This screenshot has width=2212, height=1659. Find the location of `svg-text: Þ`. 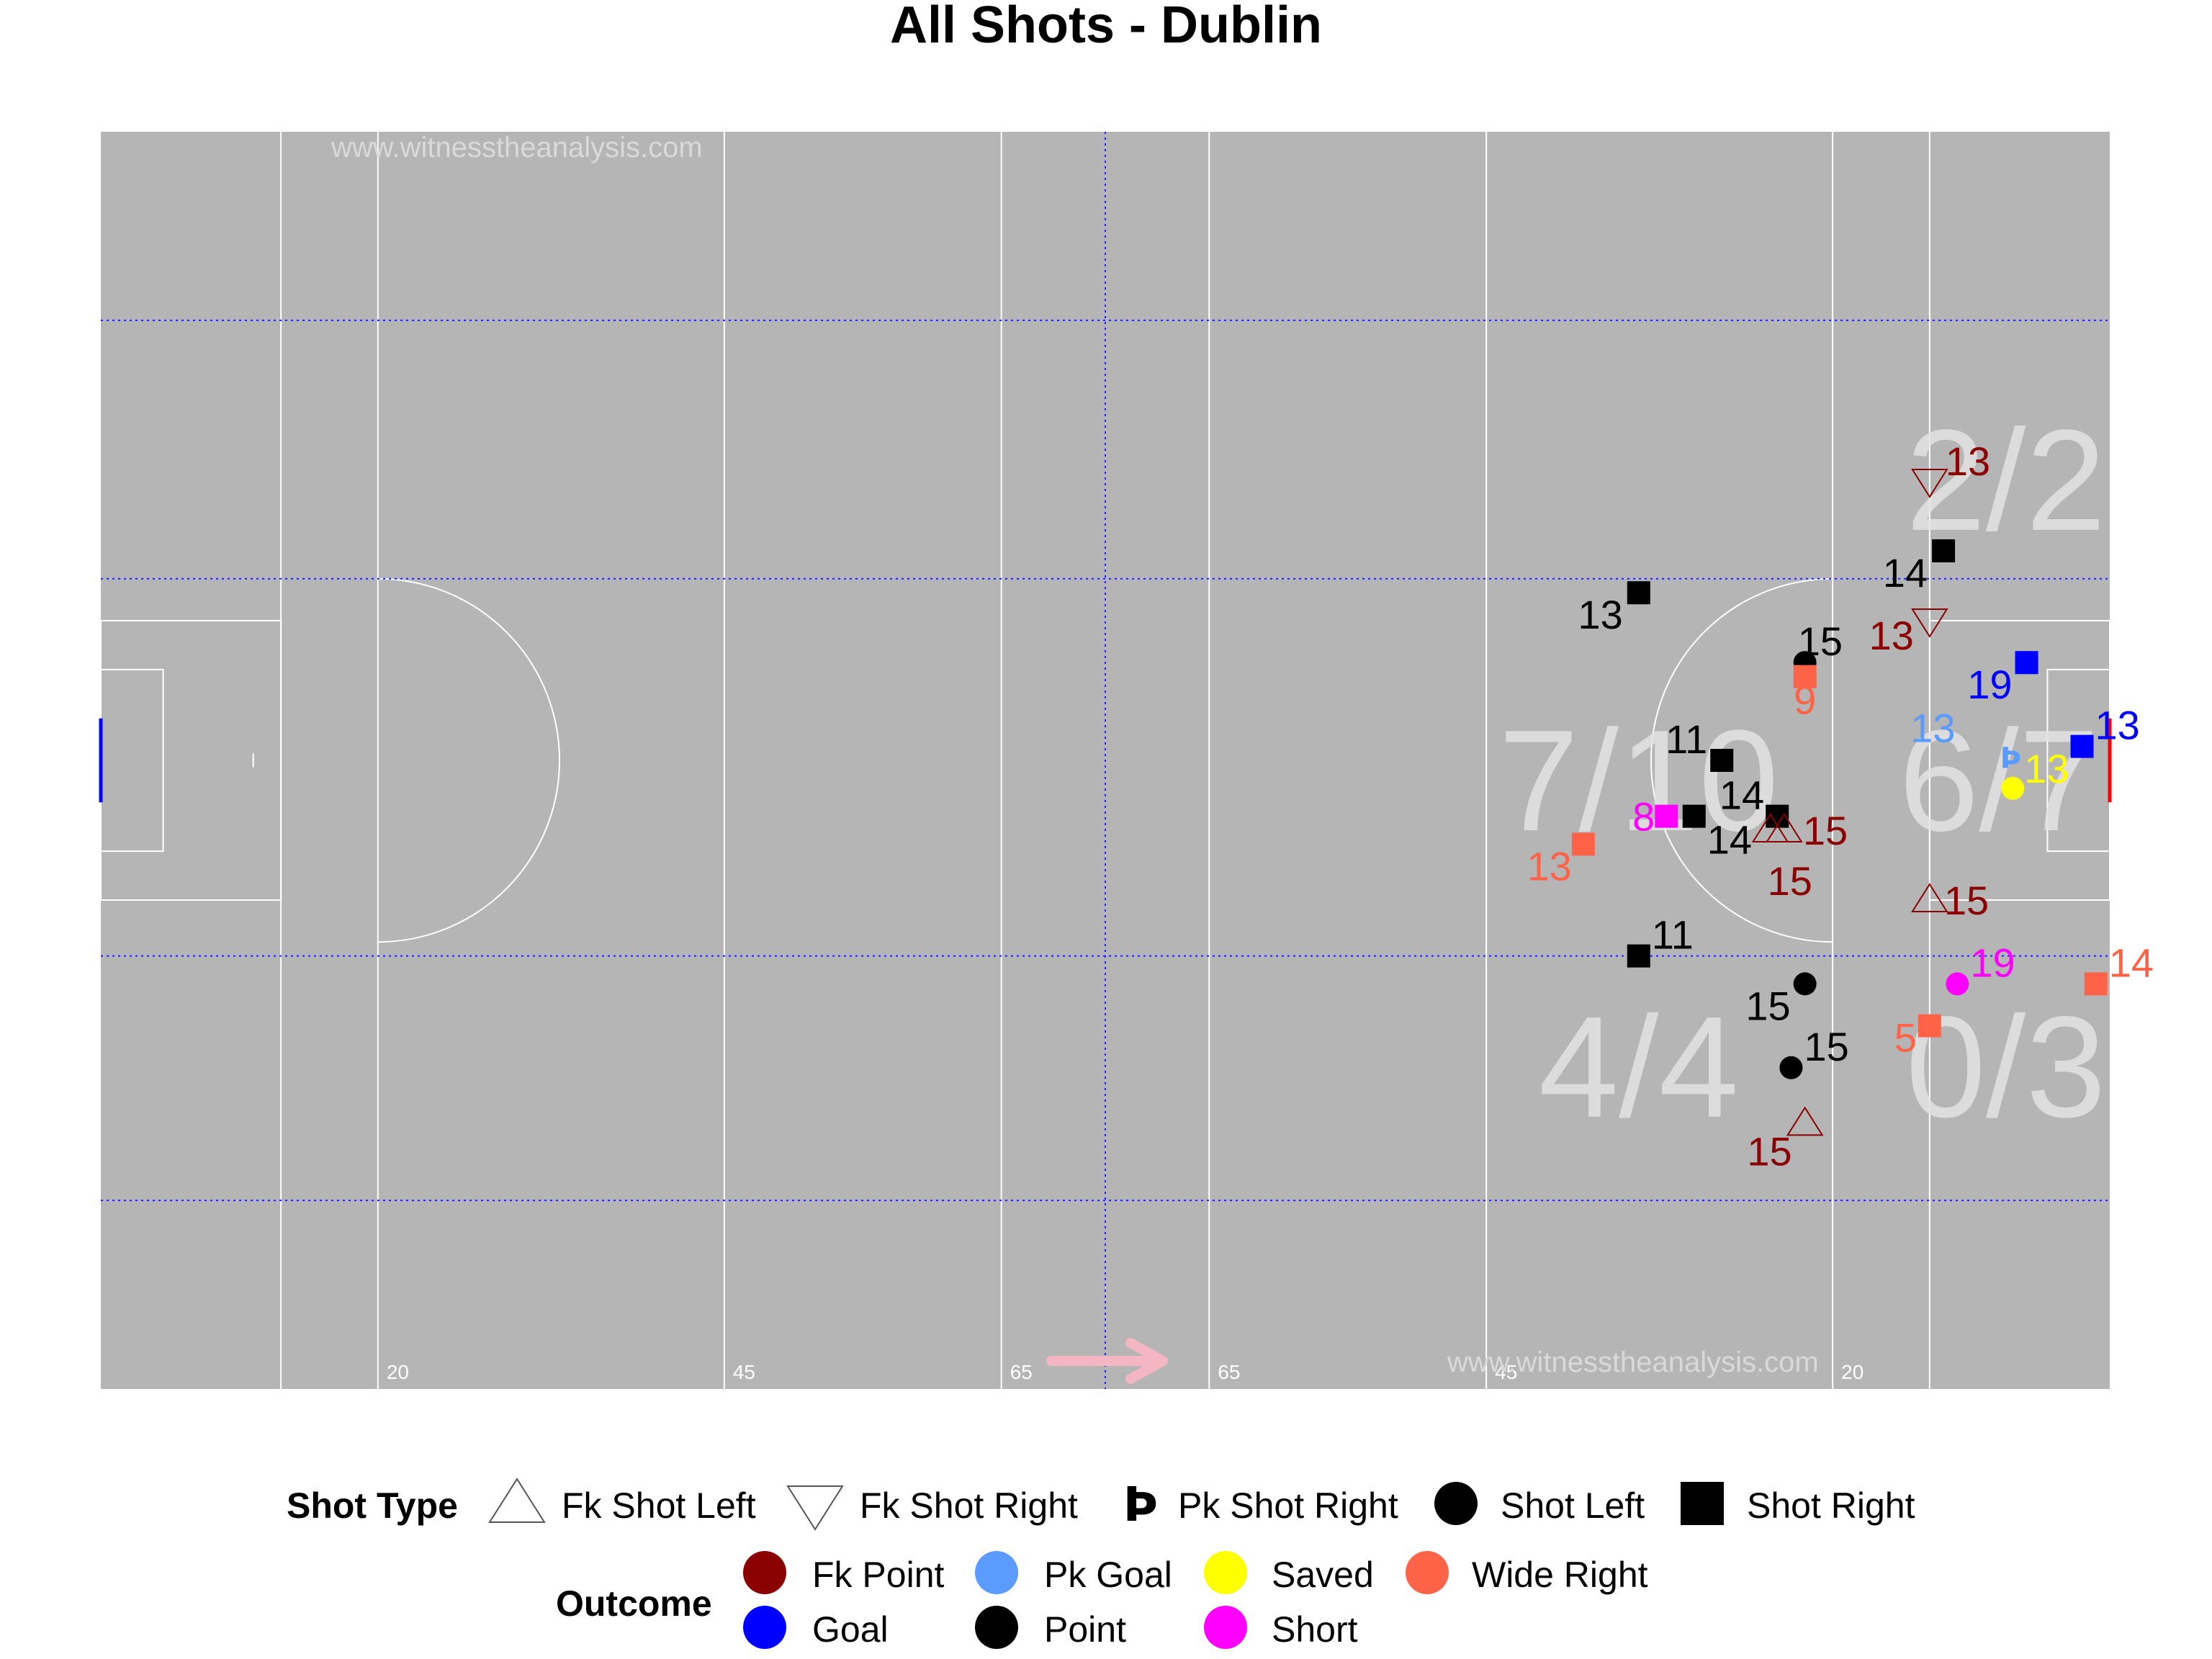

svg-text: Þ is located at coordinates (1141, 1505).